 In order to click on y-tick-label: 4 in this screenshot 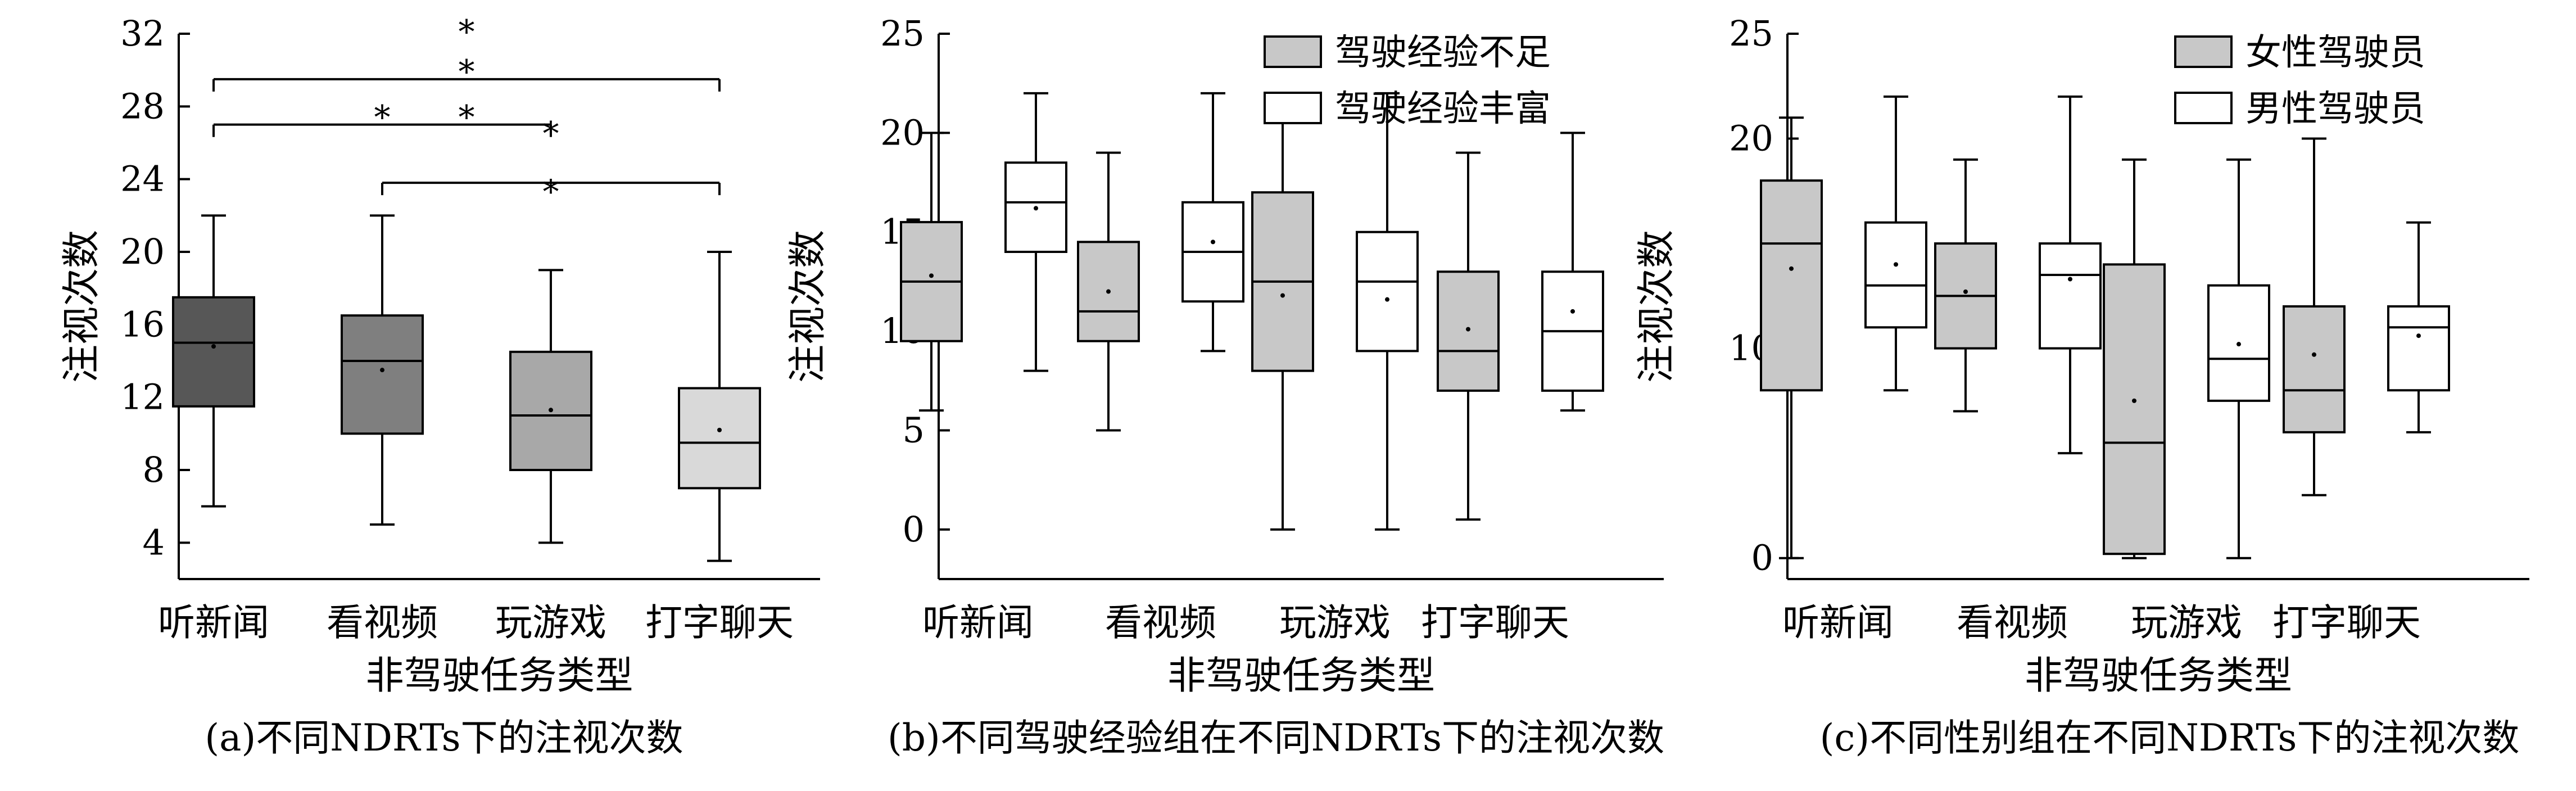, I will do `click(154, 542)`.